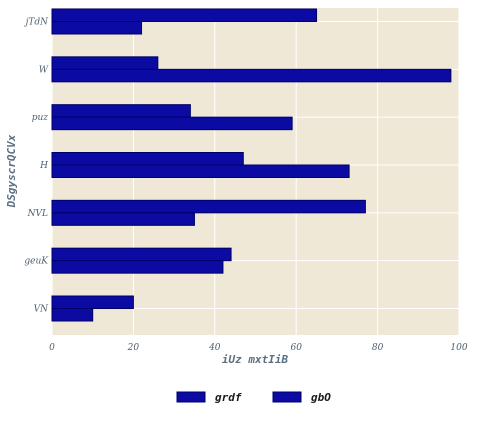 The width and height of the screenshot is (477, 424). What do you see at coordinates (296, 348) in the screenshot?
I see `x-tick-label: 60` at bounding box center [296, 348].